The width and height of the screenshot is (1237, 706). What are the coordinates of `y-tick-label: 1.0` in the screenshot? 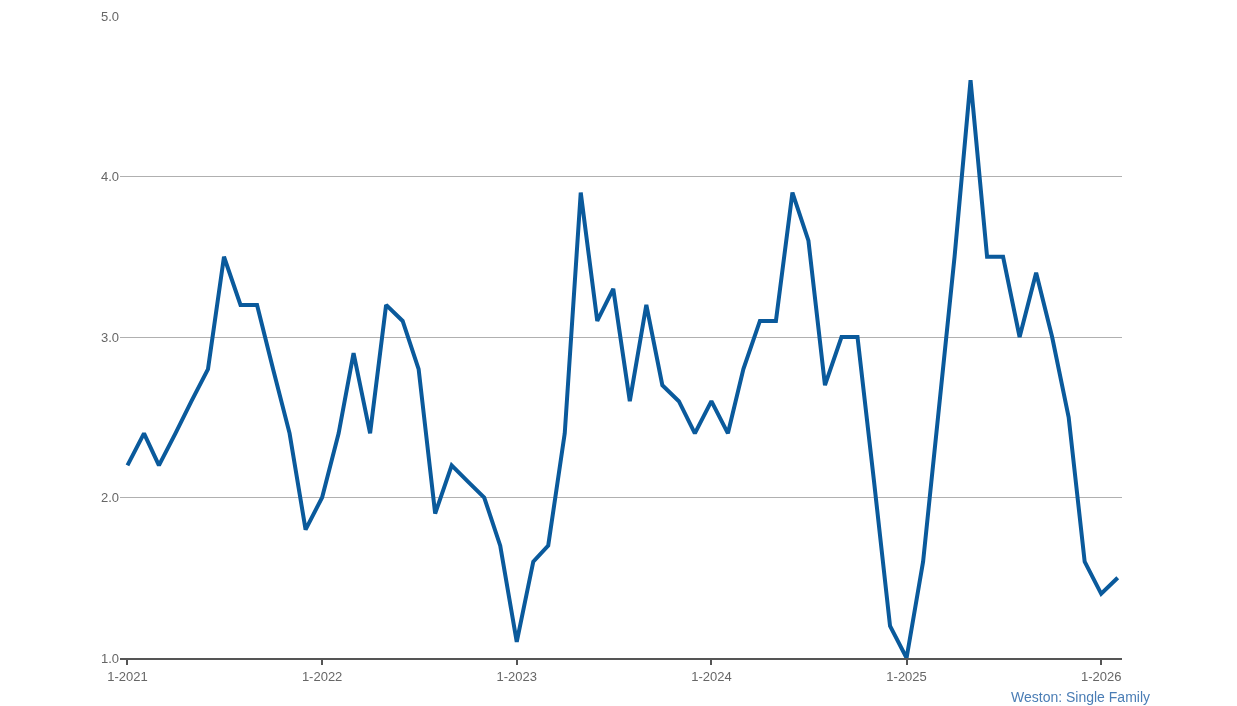 It's located at (109, 658).